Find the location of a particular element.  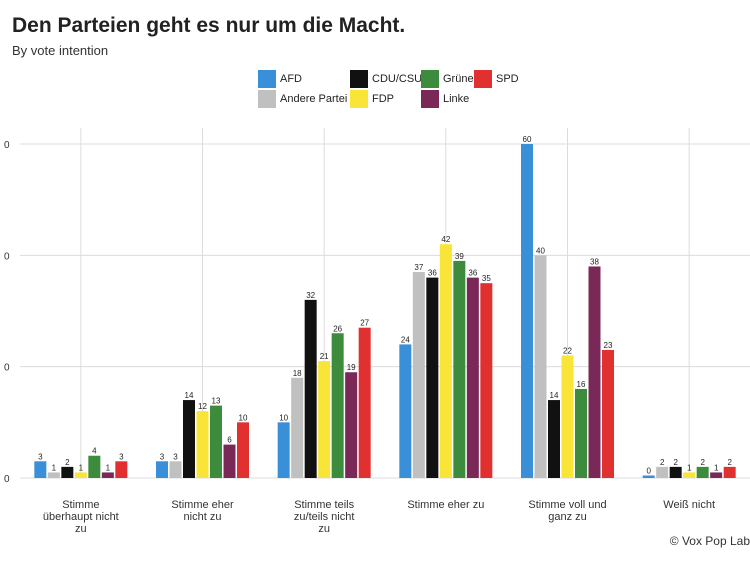

legend-item: SPD is located at coordinates (496, 79).